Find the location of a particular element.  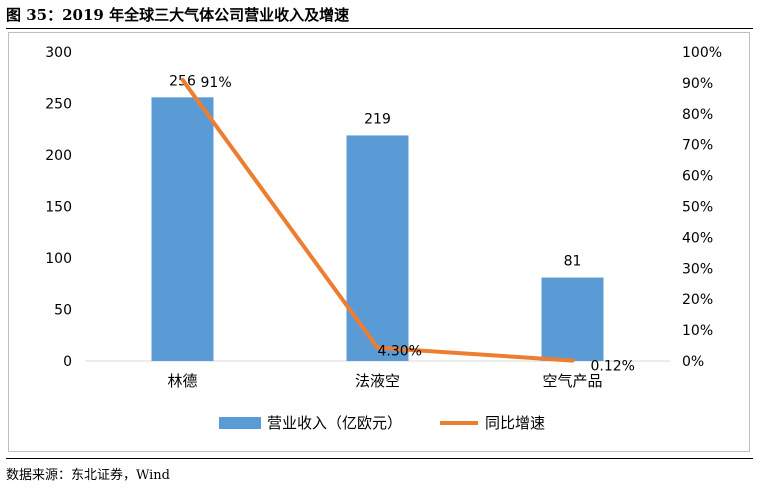

left-axis-tick-label: 50 is located at coordinates (63, 311).